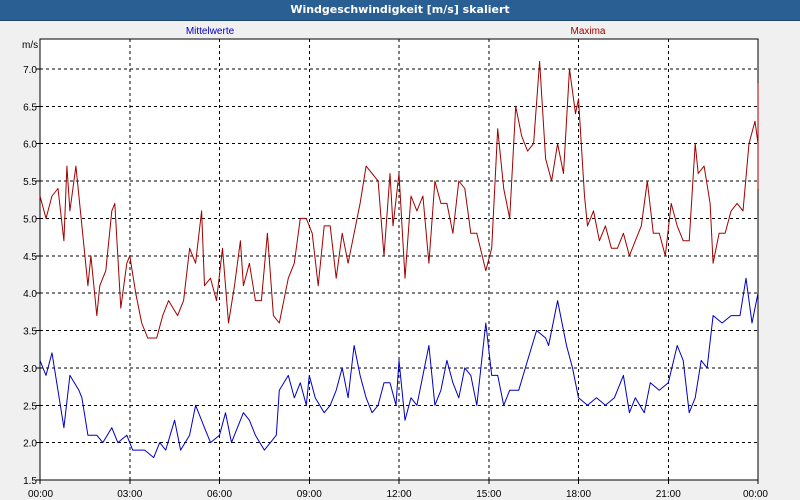 The image size is (800, 500). Describe the element at coordinates (30, 369) in the screenshot. I see `y-tick-label: 3.0` at that location.